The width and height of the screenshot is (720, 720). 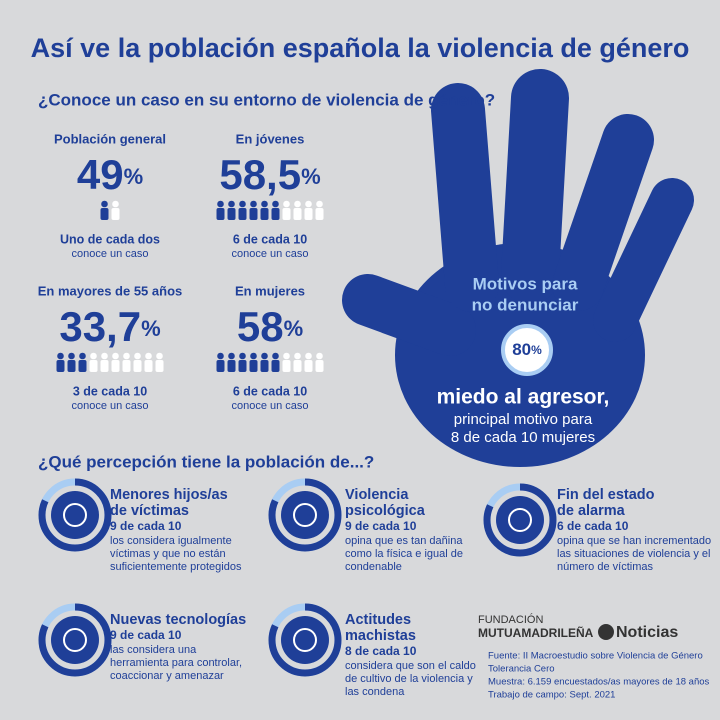 I want to click on stat-number: 49, so click(x=100, y=174).